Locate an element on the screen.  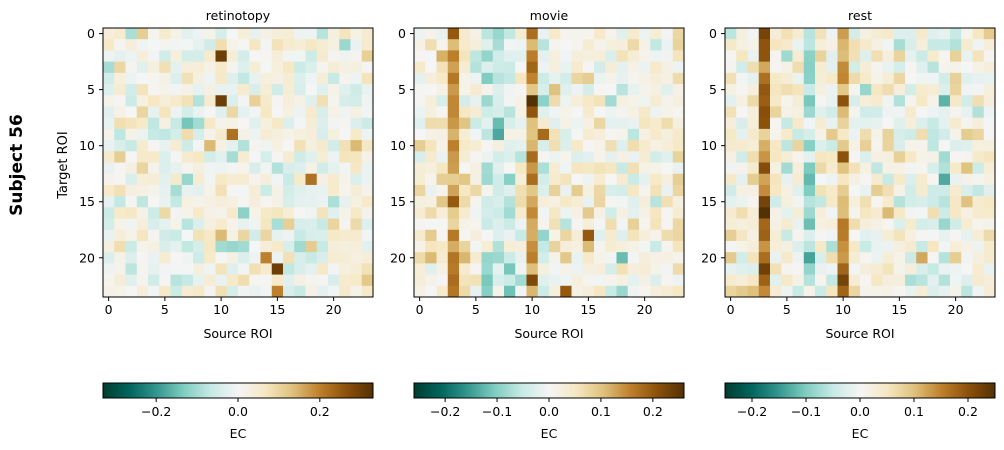
x-tick-label: 20 is located at coordinates (956, 309).